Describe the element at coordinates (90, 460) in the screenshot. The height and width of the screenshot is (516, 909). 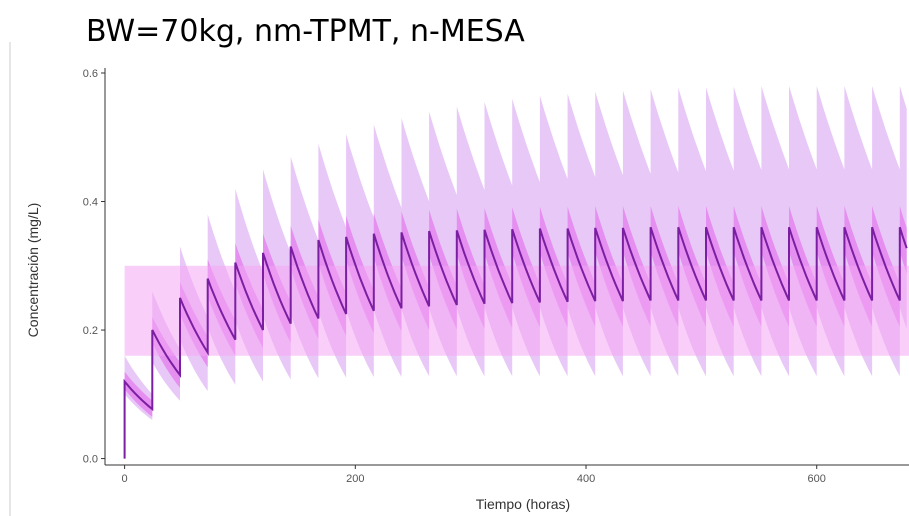
I see `y-tick-label: 0.0` at that location.